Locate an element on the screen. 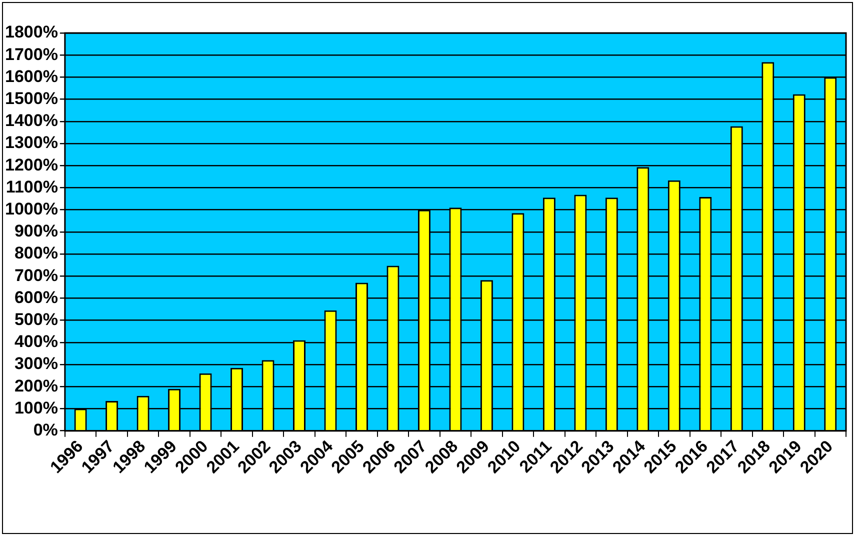  y-tick-label: 400% is located at coordinates (36, 342).